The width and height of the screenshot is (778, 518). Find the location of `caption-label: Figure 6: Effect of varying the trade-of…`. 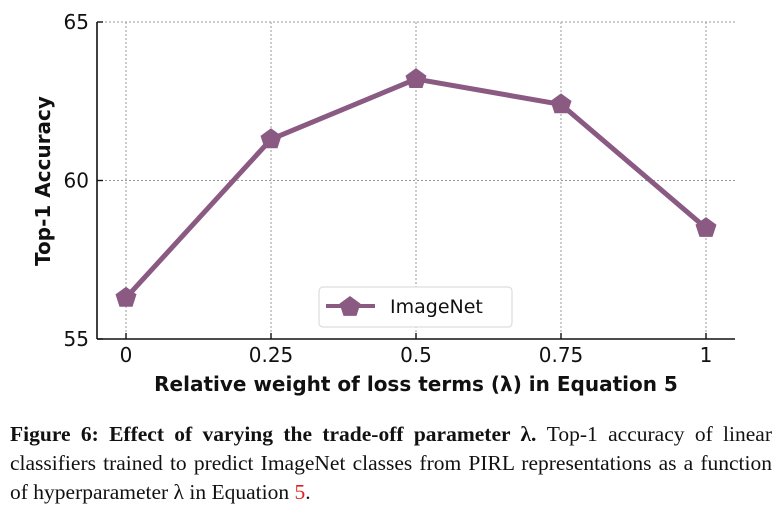

caption-label: Figure 6: Effect of varying the trade-of… is located at coordinates (273, 434).